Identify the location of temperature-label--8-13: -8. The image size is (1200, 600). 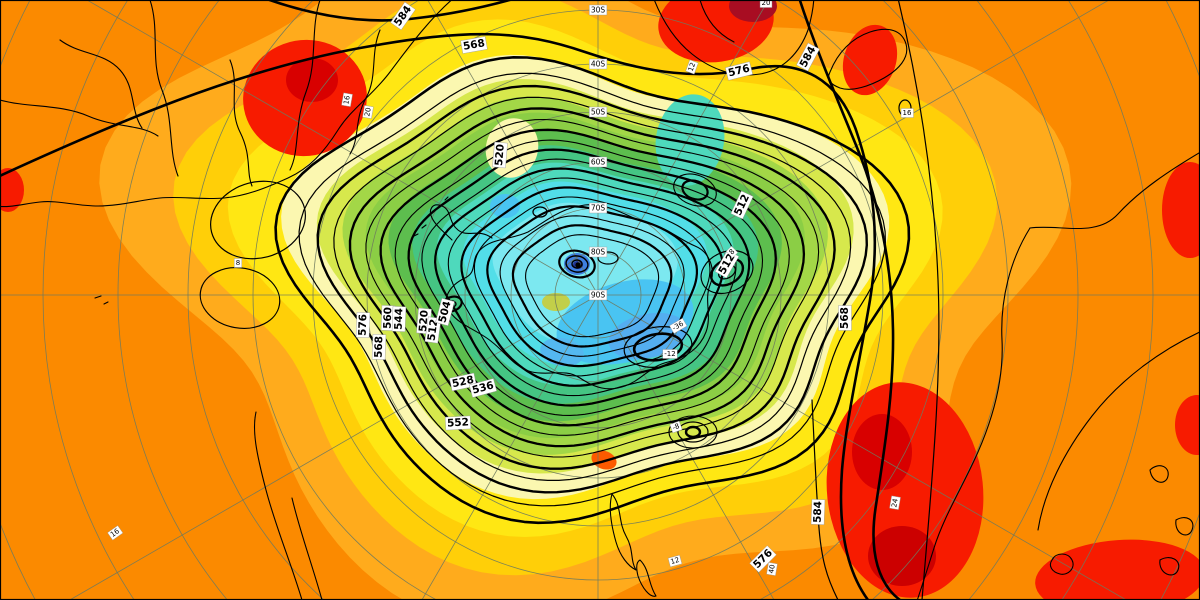
(676, 427).